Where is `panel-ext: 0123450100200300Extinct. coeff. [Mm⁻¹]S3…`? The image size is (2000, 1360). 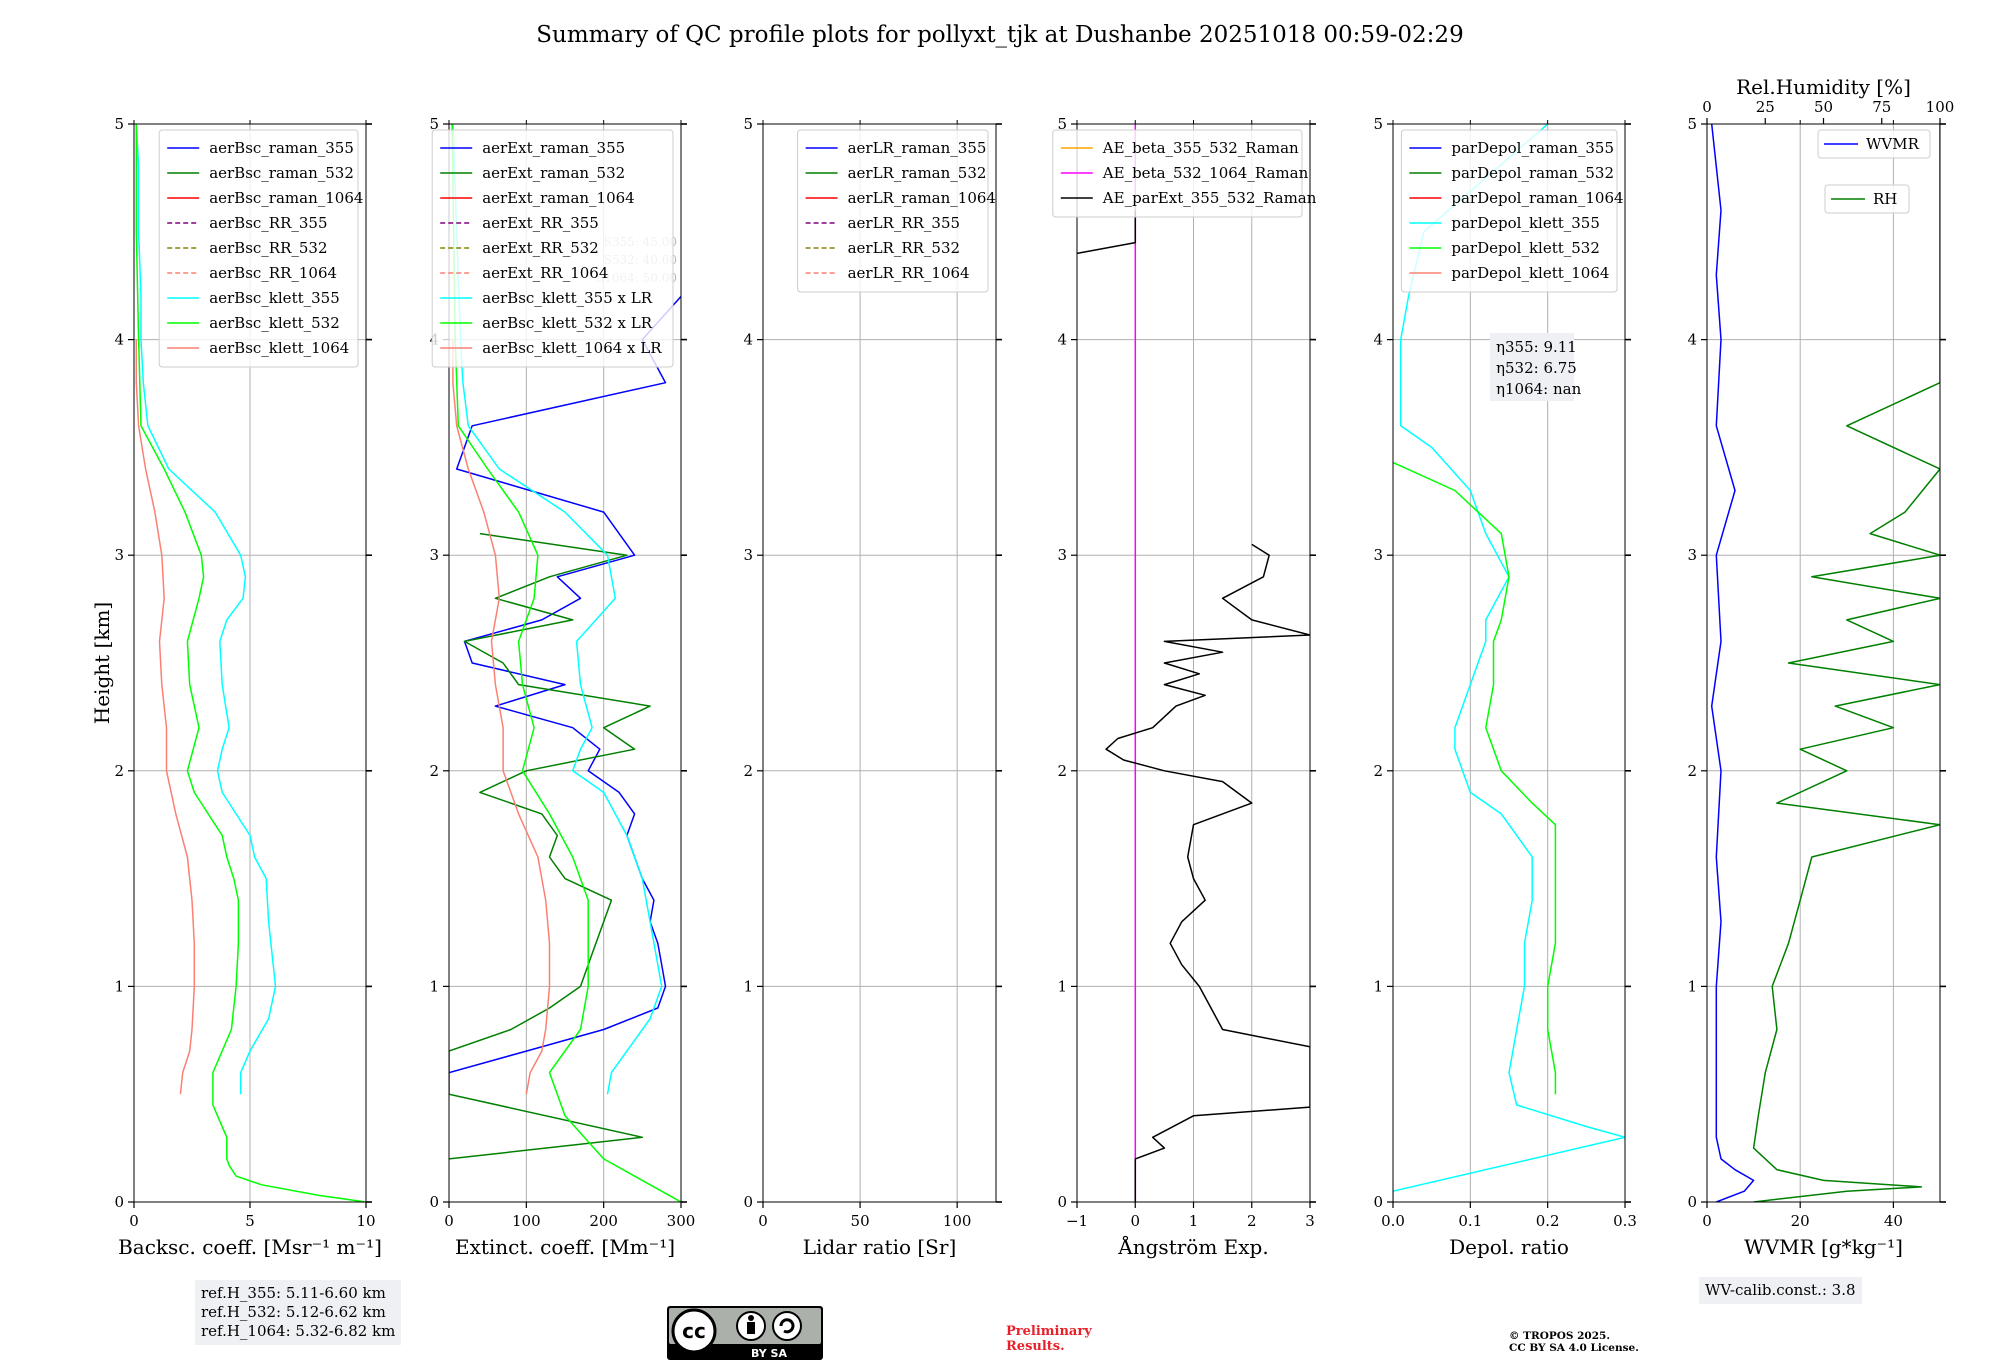 panel-ext: 0123450100200300Extinct. coeff. [Mm⁻¹]S3… is located at coordinates (562, 687).